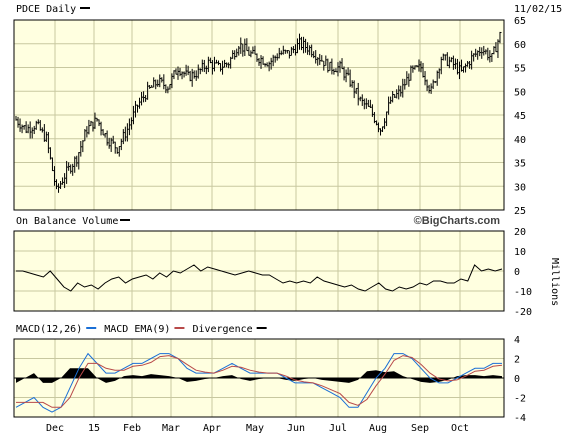 The width and height of the screenshot is (568, 436). What do you see at coordinates (255, 428) in the screenshot?
I see `x-tick-label: May` at bounding box center [255, 428].